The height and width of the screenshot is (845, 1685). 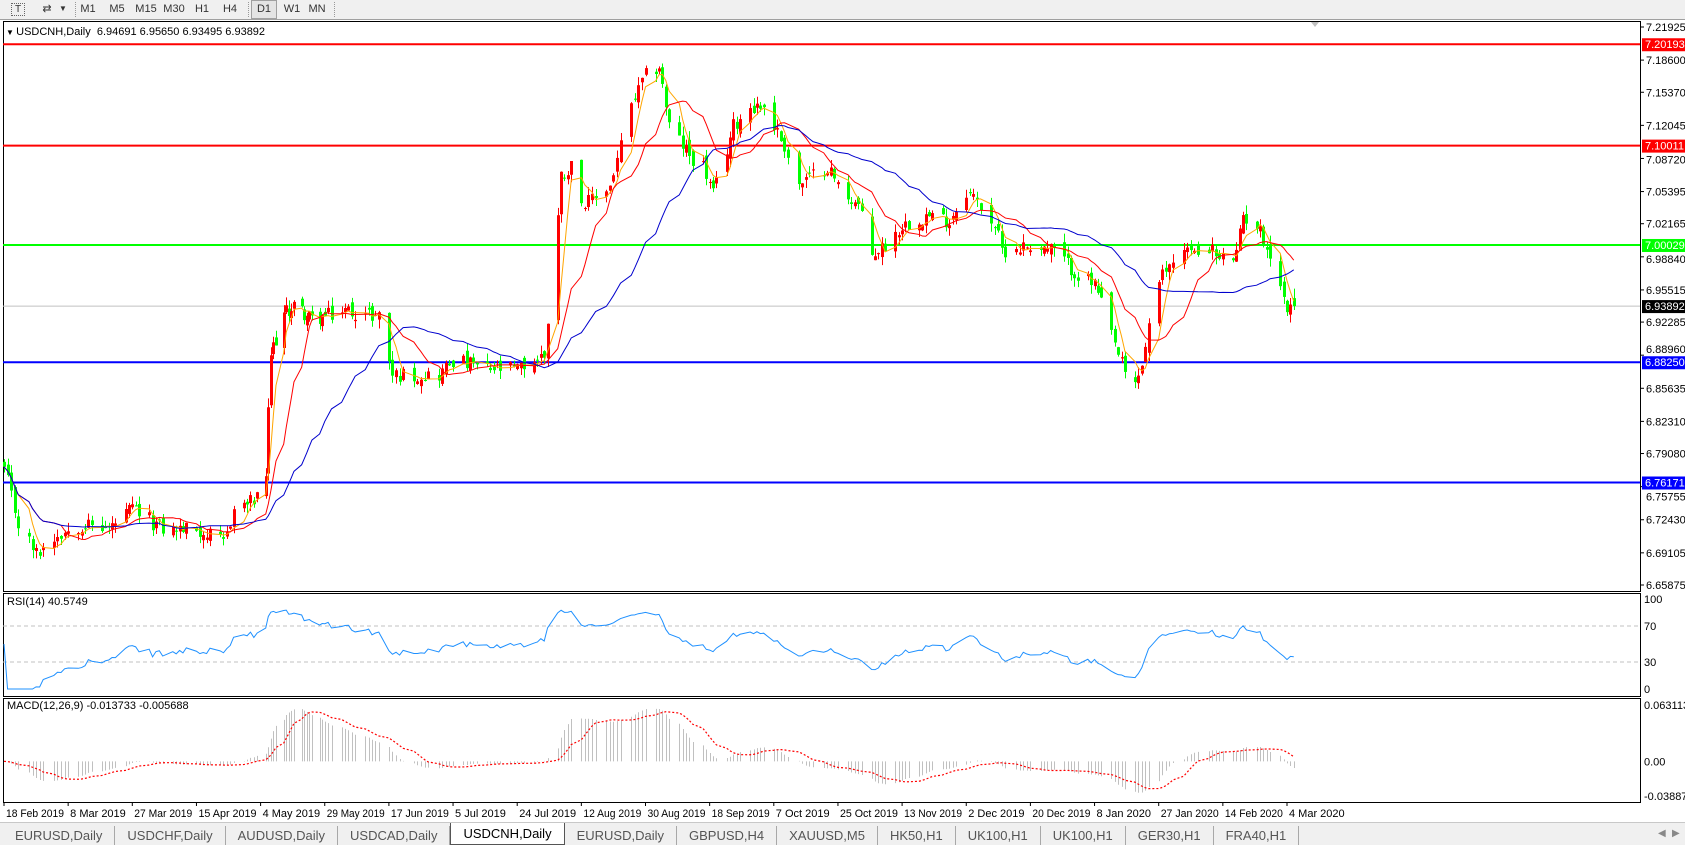 I want to click on tab-hk50-h1: HK50,H1, so click(x=917, y=835).